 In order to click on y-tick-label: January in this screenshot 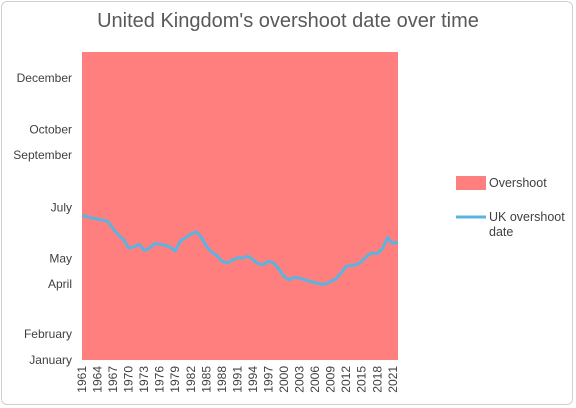, I will do `click(50, 360)`.